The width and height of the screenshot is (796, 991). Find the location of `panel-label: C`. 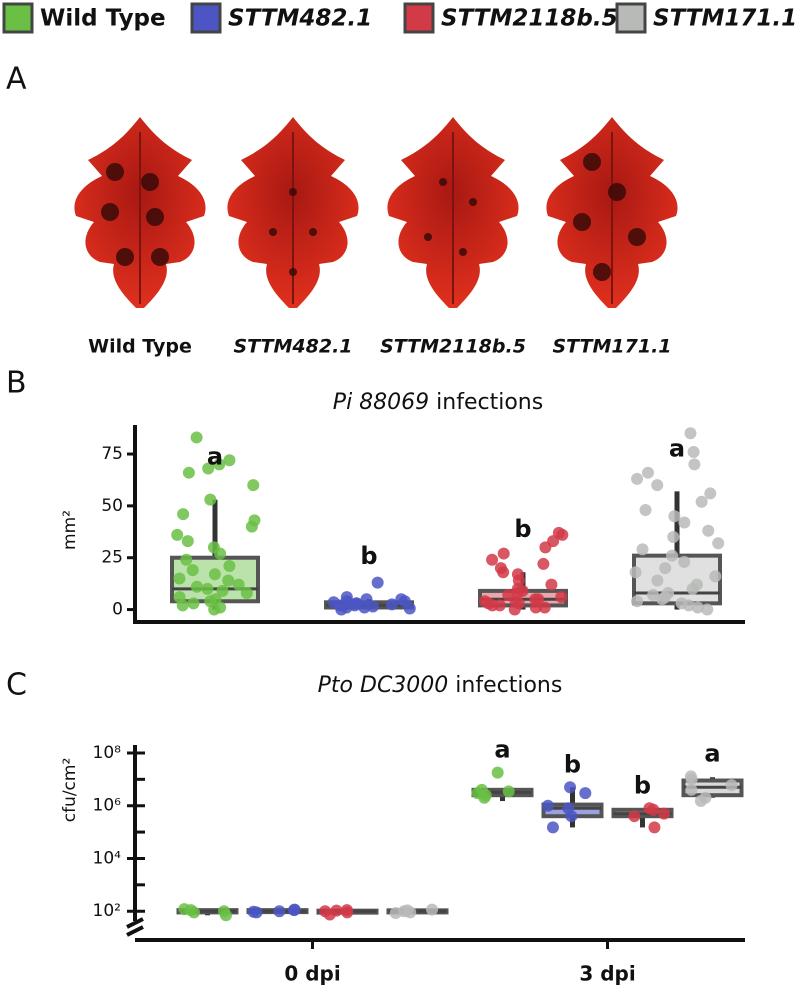

panel-label: C is located at coordinates (16, 685).